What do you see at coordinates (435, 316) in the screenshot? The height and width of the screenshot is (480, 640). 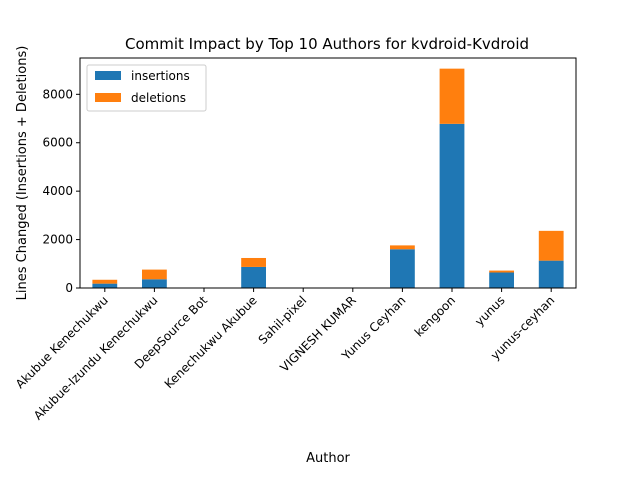 I see `x-tick-label: kengoon` at bounding box center [435, 316].